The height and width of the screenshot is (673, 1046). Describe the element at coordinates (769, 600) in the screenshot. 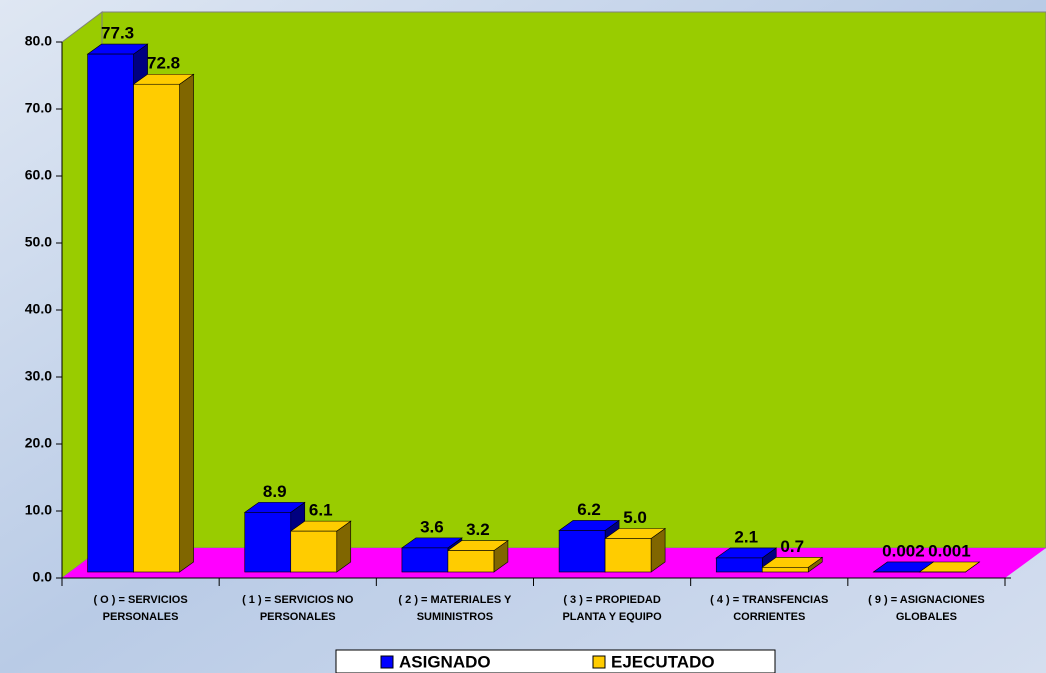

I see `x-tick-label: ( 4 ) = TRANSFENCIAS` at that location.